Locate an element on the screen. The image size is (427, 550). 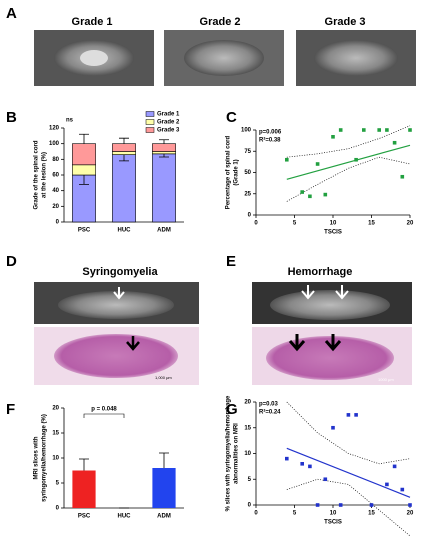
scale-bar: 1000 μm is located at coordinates (386, 379).